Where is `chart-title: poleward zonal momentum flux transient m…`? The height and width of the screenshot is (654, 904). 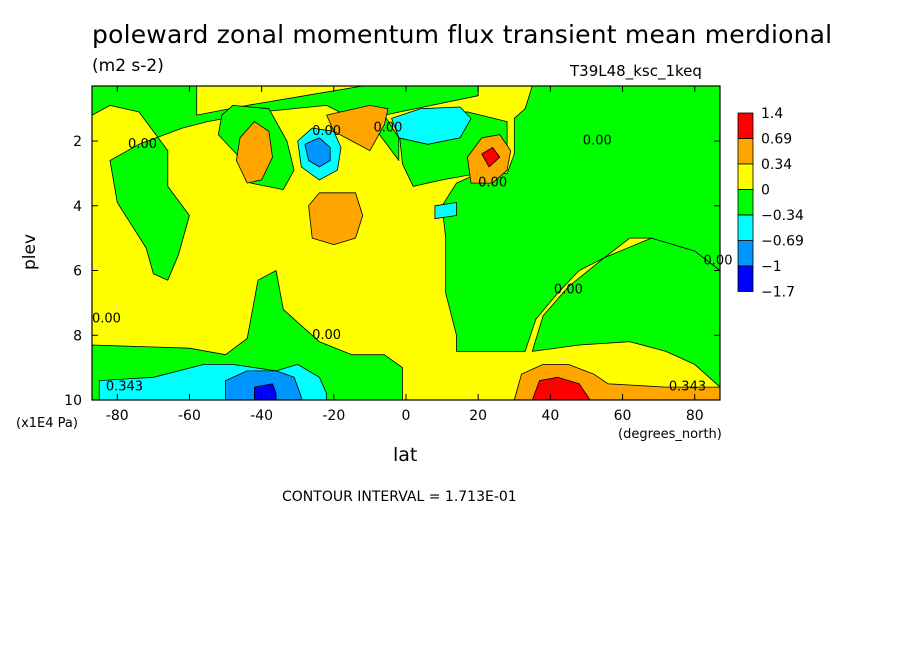 chart-title: poleward zonal momentum flux transient m… is located at coordinates (462, 34).